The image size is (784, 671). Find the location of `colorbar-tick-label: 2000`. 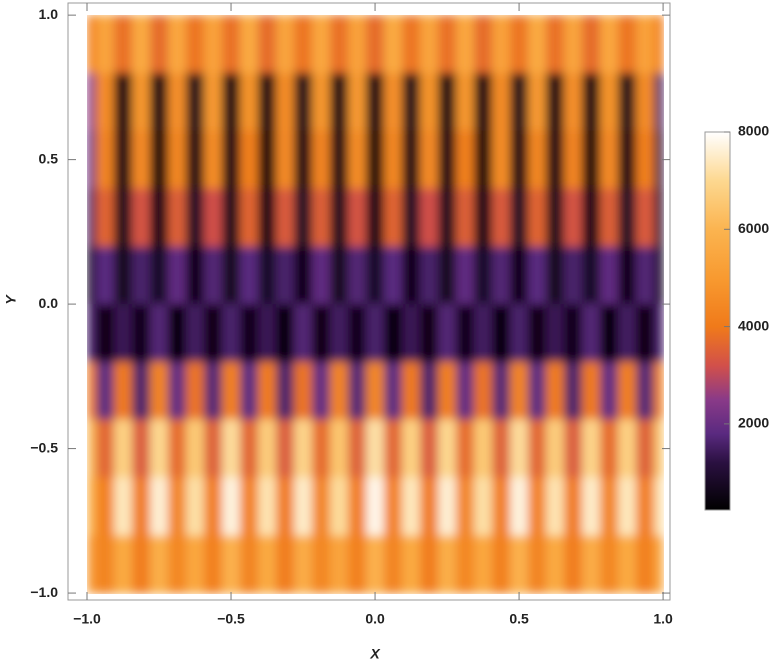

colorbar-tick-label: 2000 is located at coordinates (753, 423).